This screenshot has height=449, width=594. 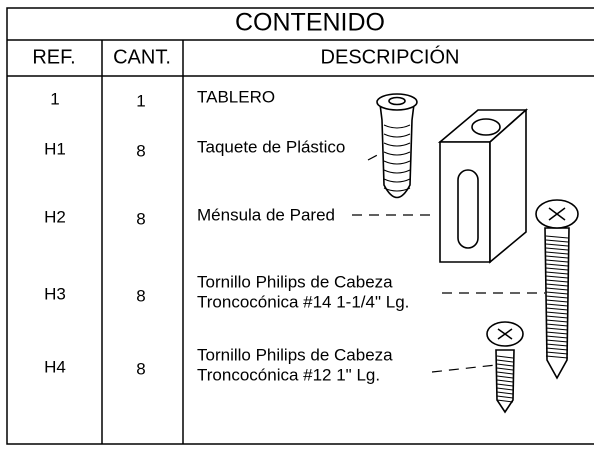 What do you see at coordinates (505, 334) in the screenshot?
I see `short-screw-slot` at bounding box center [505, 334].